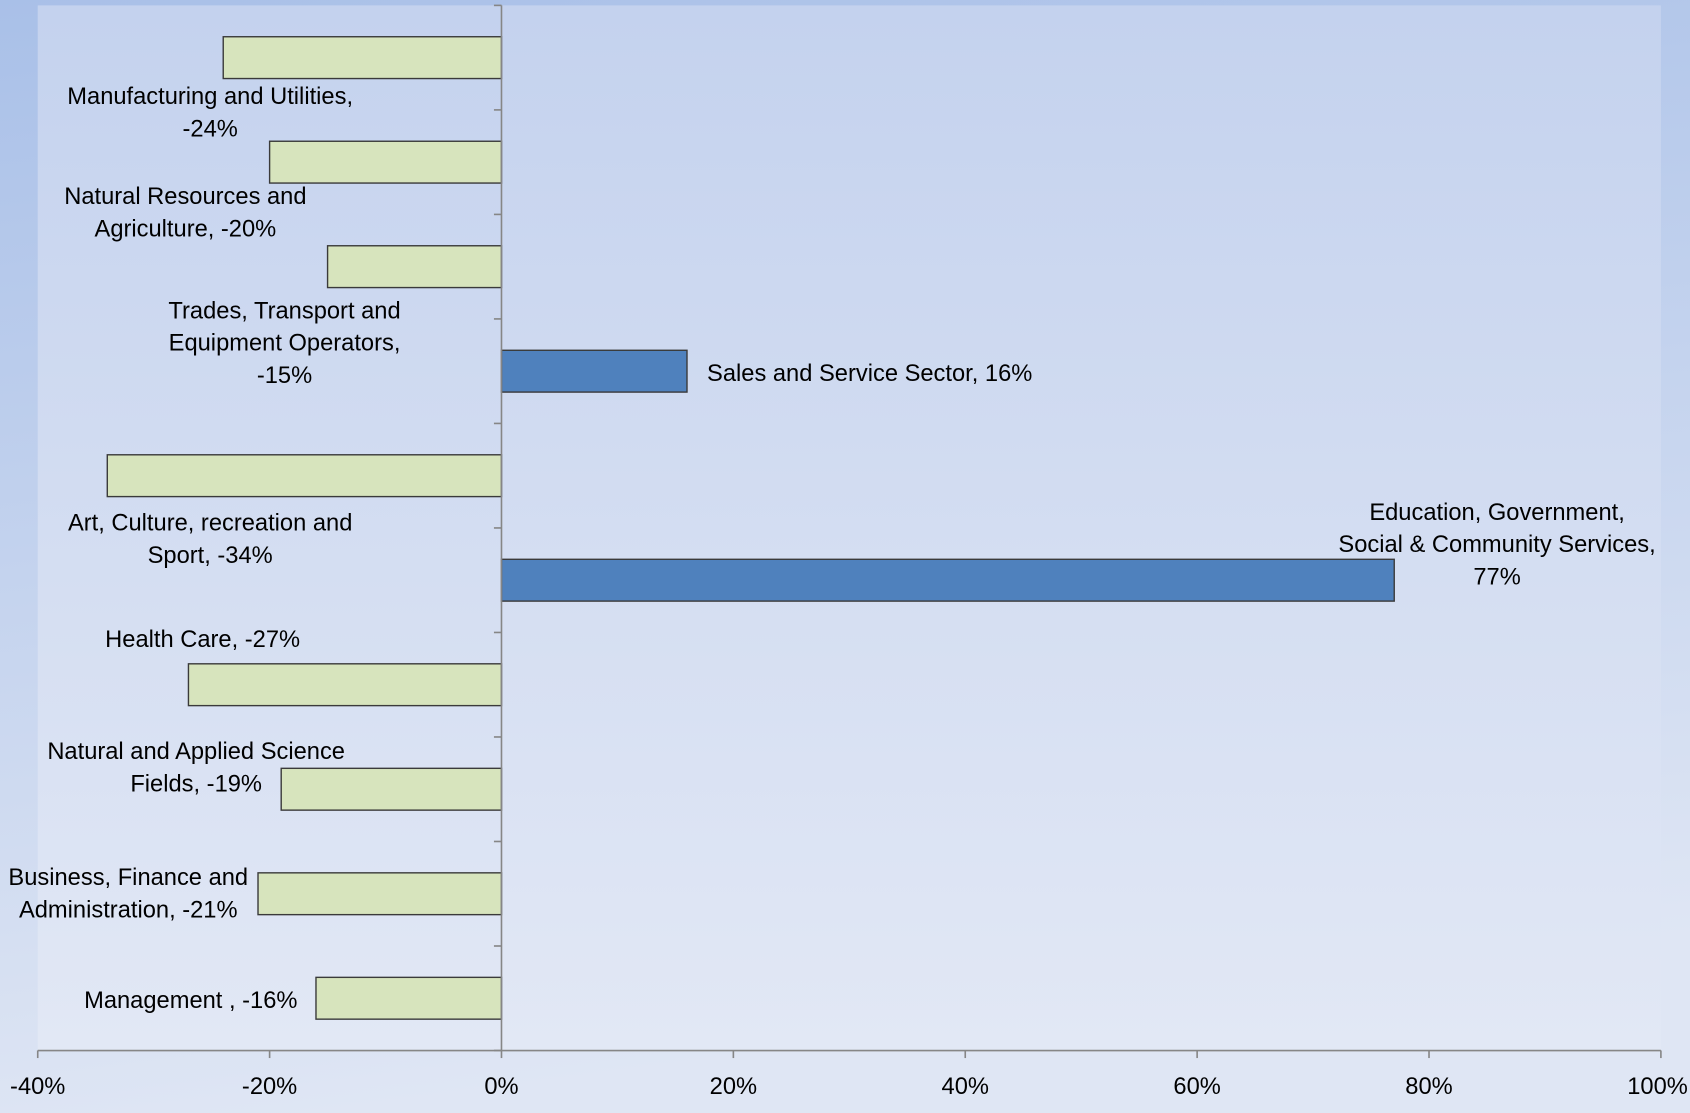  What do you see at coordinates (269, 1087) in the screenshot?
I see `x-tick-label: -20%` at bounding box center [269, 1087].